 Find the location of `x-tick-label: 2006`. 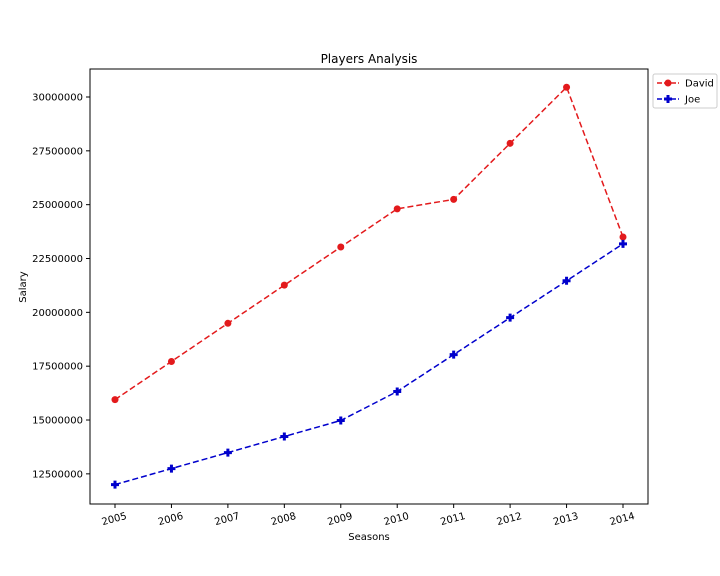

x-tick-label: 2006 is located at coordinates (170, 519).